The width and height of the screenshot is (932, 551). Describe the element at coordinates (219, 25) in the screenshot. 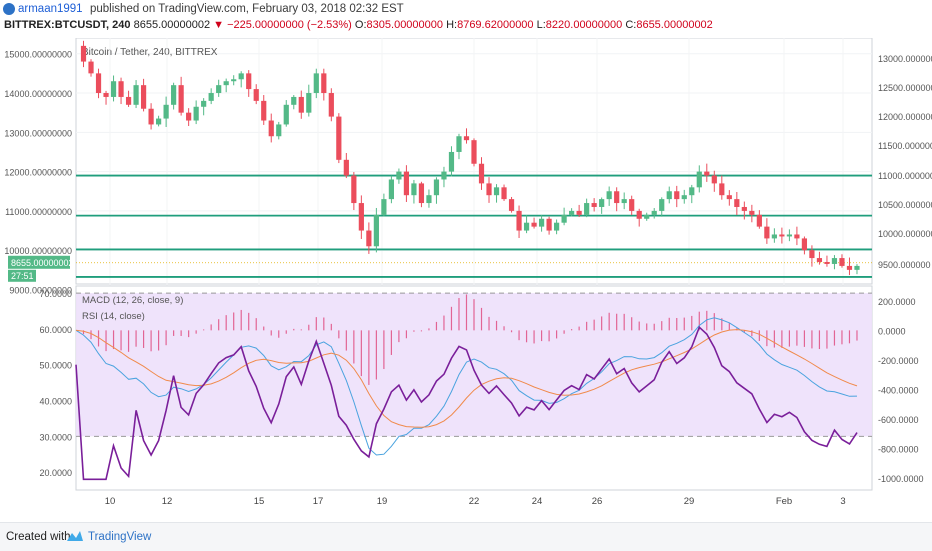

I see `down-arrow-icon: ▼` at that location.